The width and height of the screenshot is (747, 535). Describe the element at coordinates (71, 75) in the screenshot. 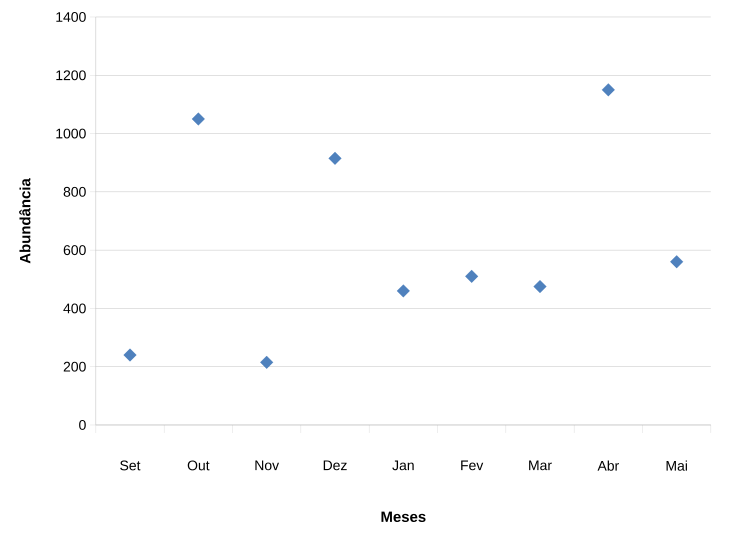

I see `y-tick-label: 1200` at that location.